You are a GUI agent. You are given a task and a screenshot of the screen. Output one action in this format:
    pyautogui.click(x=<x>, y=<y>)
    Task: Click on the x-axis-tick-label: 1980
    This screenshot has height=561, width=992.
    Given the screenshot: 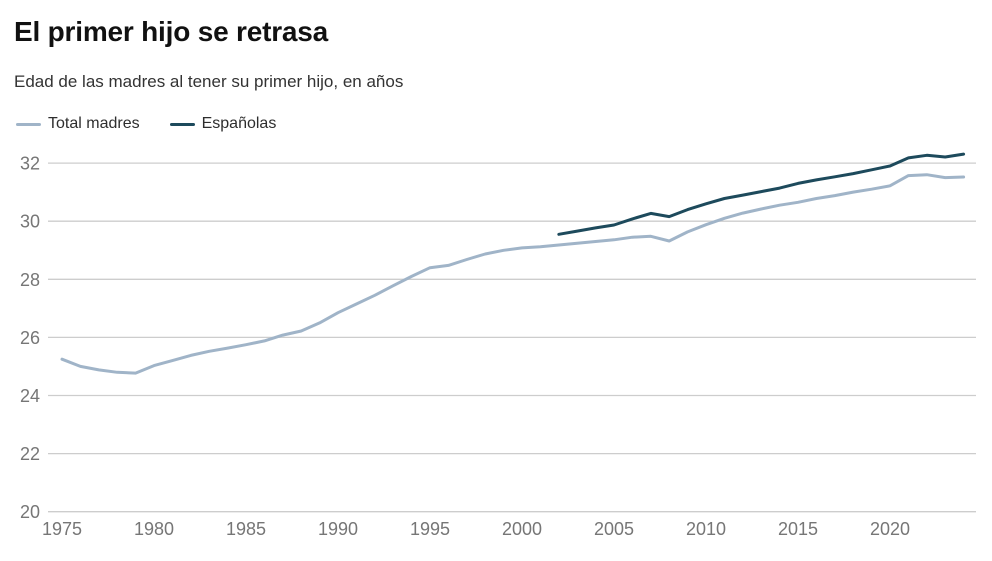 What is the action you would take?
    pyautogui.click(x=154, y=529)
    